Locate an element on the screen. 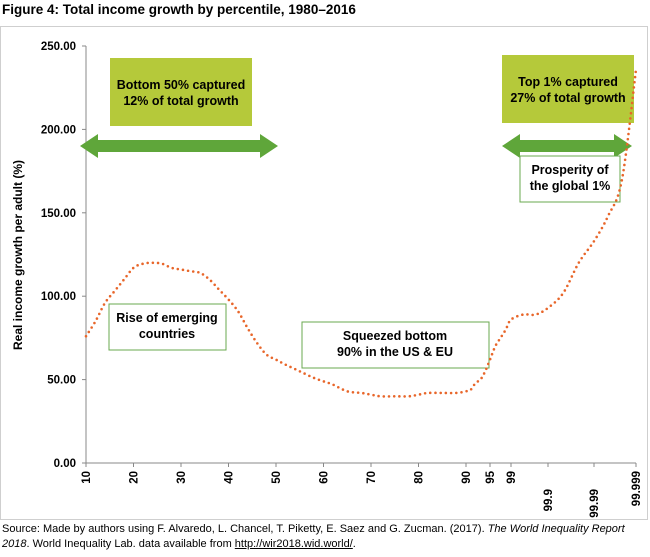 This screenshot has width=650, height=557. prosperity-line2: the global 1% is located at coordinates (570, 186).